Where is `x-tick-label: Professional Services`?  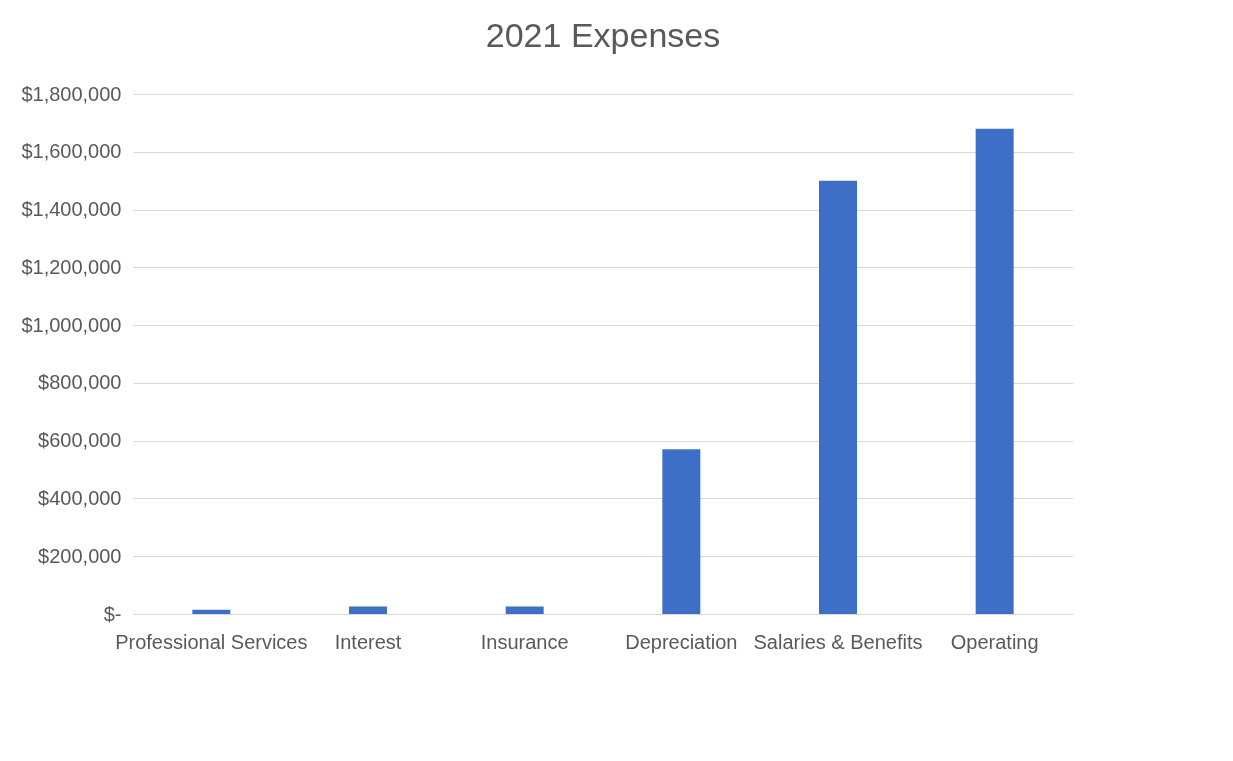
x-tick-label: Professional Services is located at coordinates (211, 641).